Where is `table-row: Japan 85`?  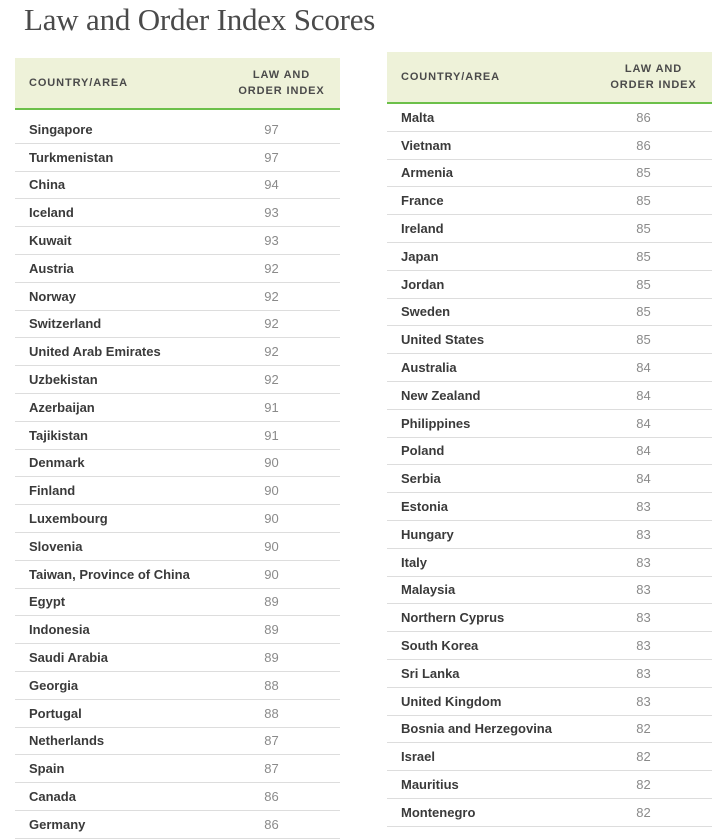 table-row: Japan 85 is located at coordinates (549, 257).